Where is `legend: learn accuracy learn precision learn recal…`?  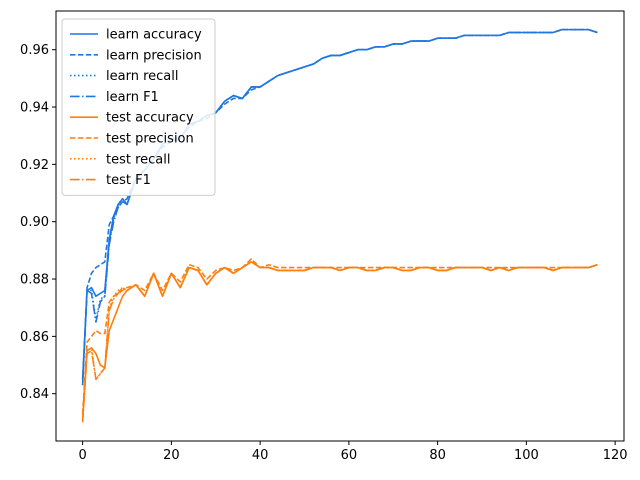
legend: learn accuracy learn precision learn recal… is located at coordinates (138, 107).